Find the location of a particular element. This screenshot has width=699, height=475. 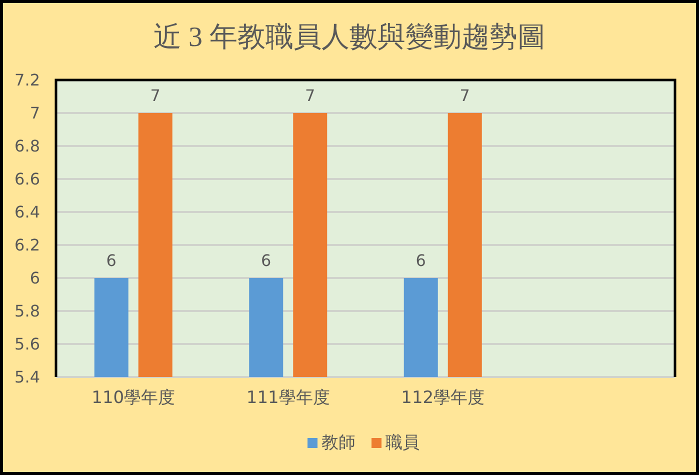

y-tick-label: 6.2 is located at coordinates (27, 245).